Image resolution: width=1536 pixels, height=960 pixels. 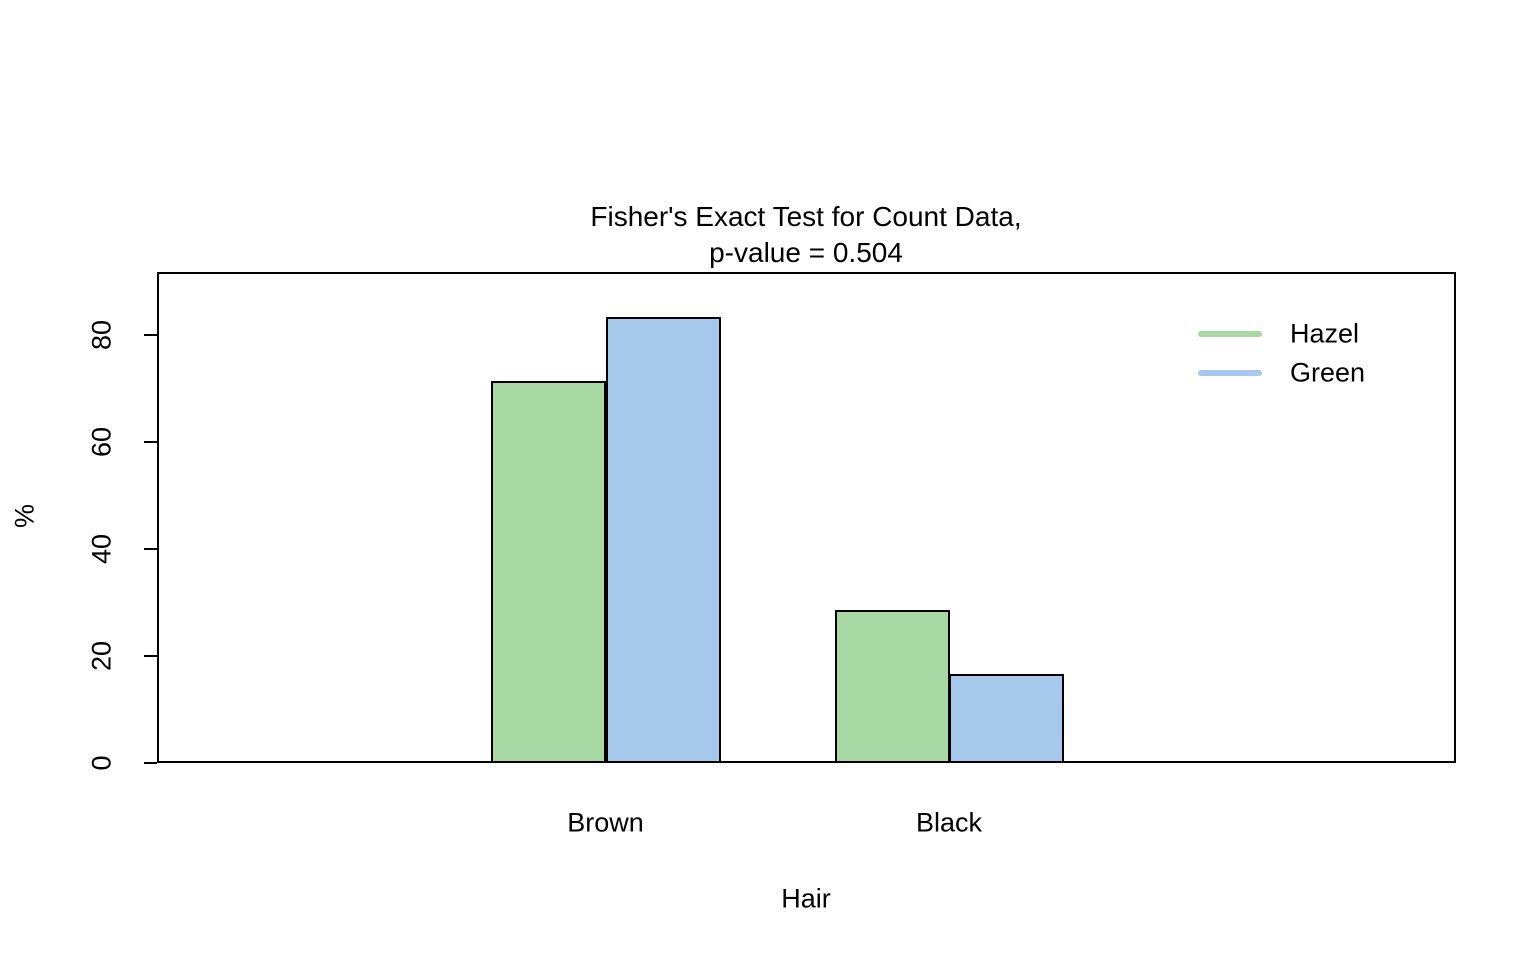 I want to click on chart-title-line1: Fisher's Exact Test for Count Data,, so click(x=806, y=216).